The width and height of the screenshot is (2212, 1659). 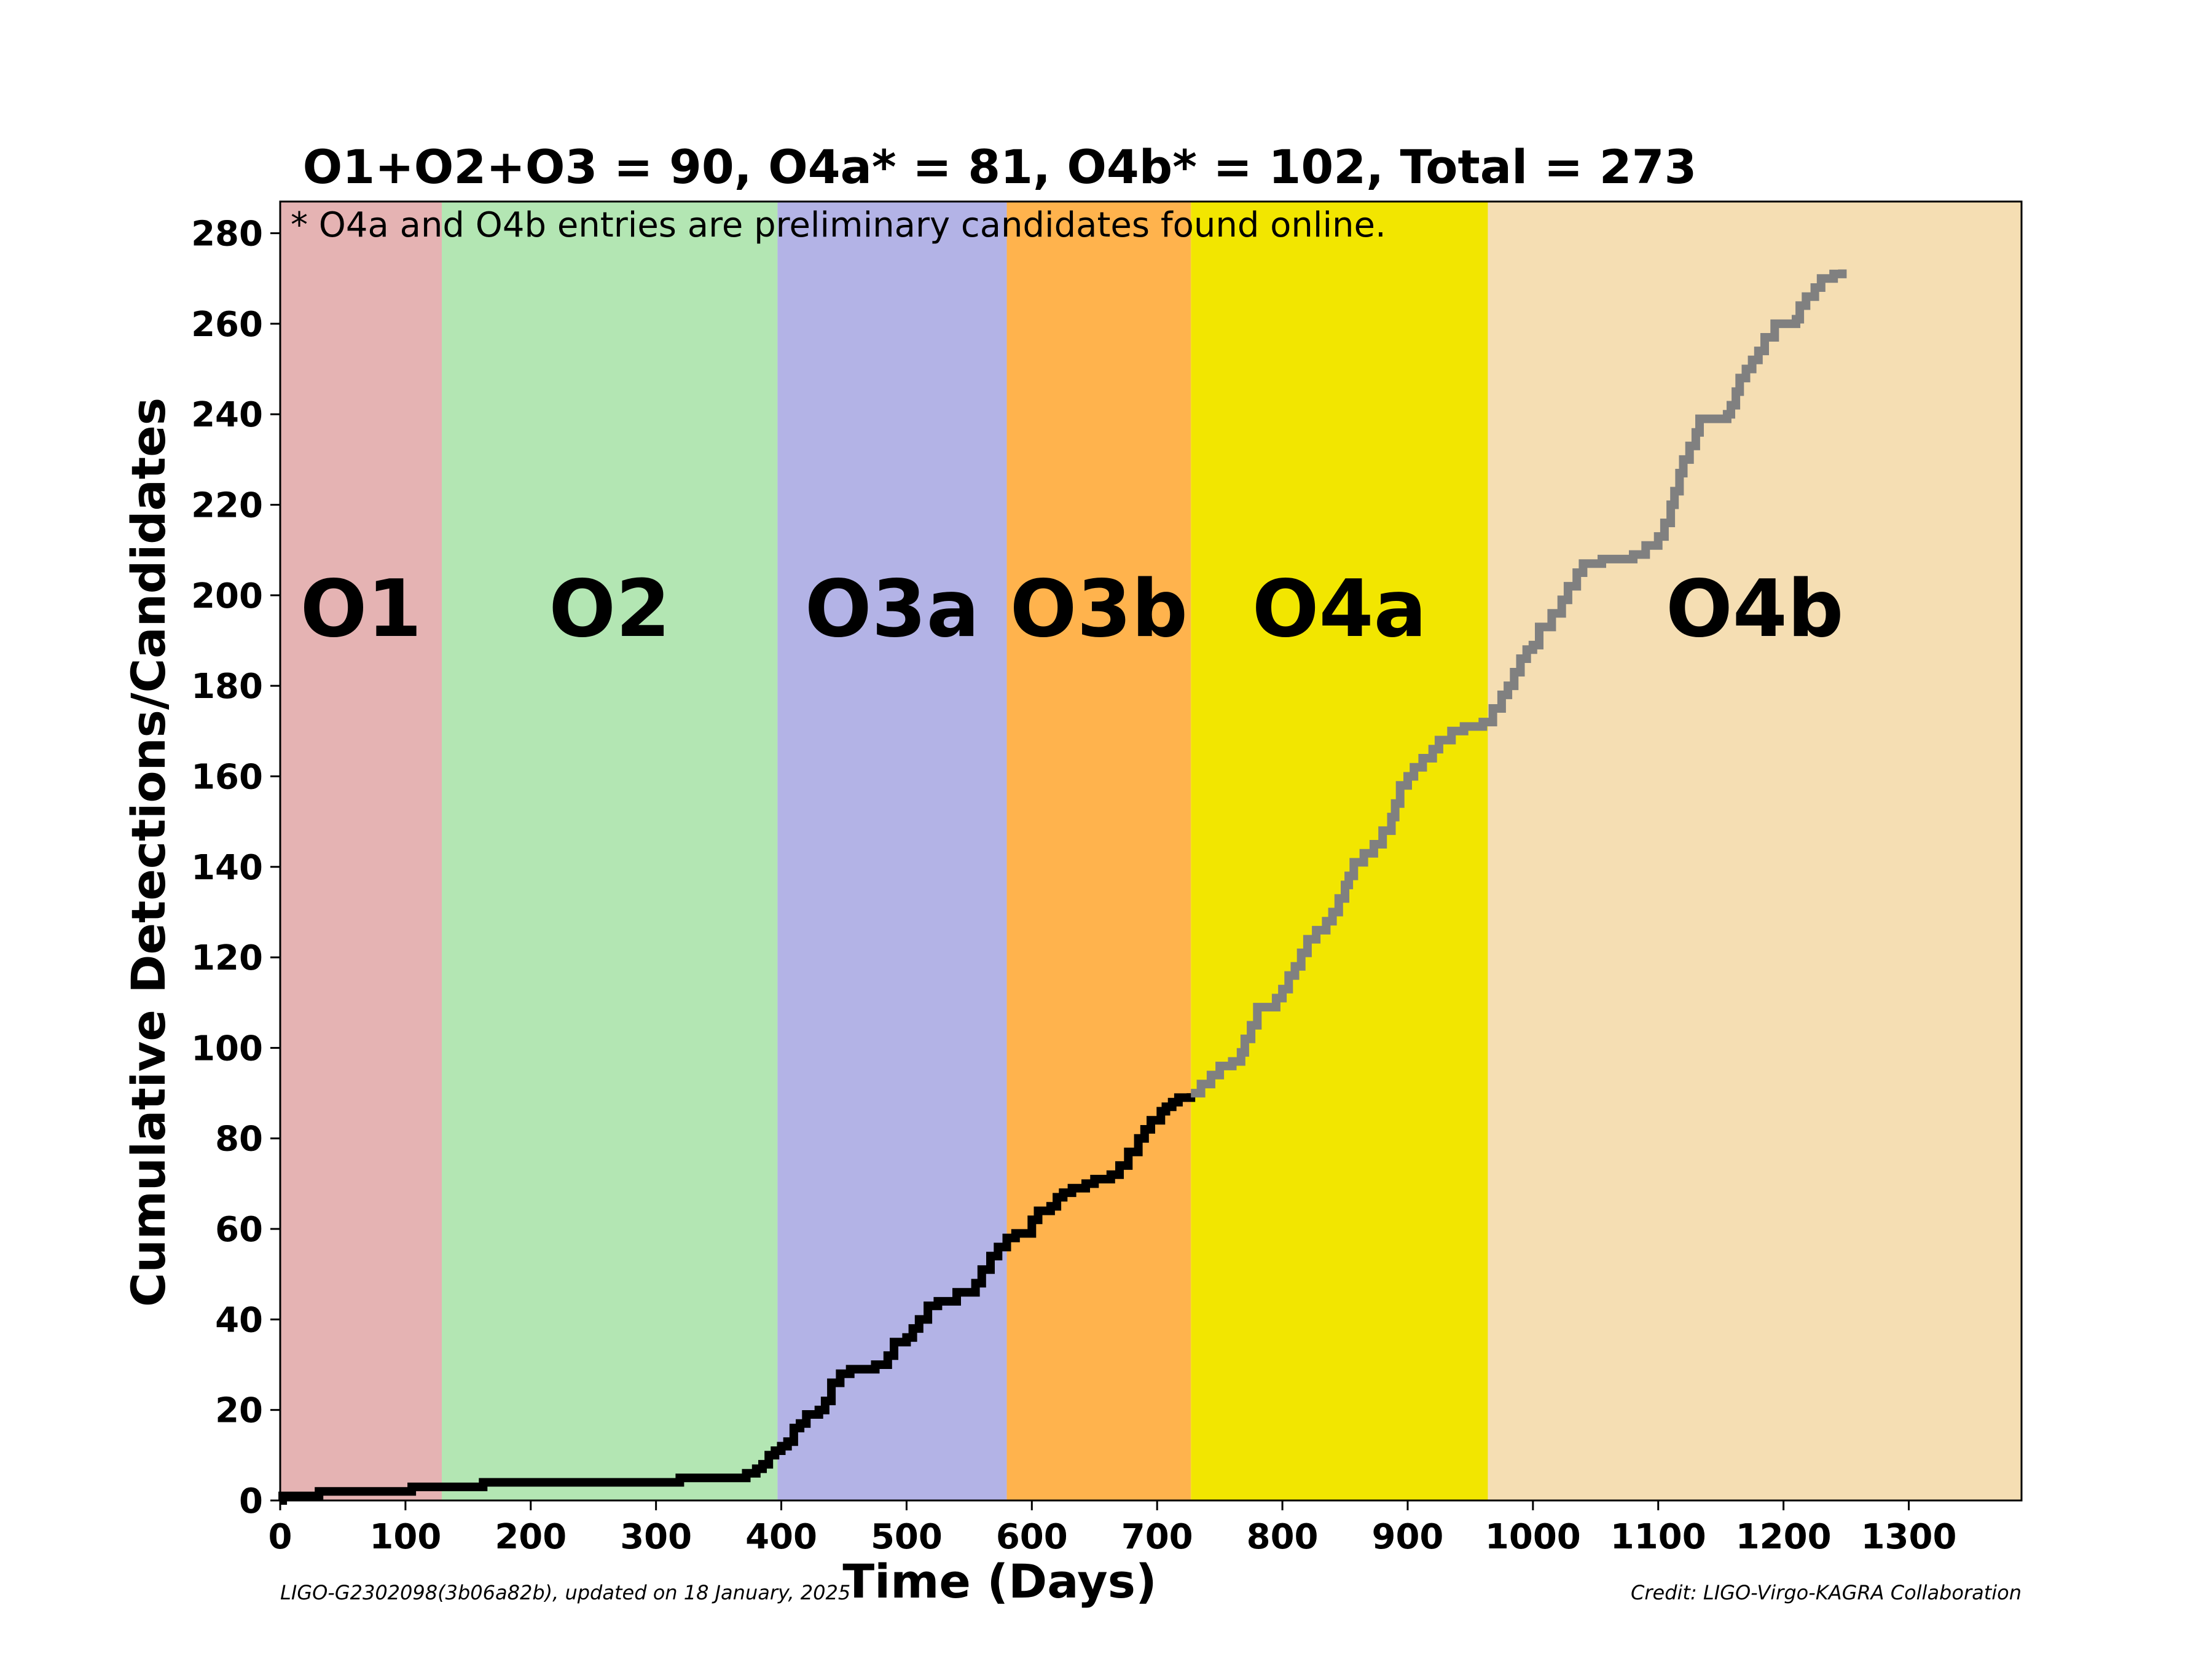 What do you see at coordinates (892, 851) in the screenshot?
I see `run-band-o3a` at bounding box center [892, 851].